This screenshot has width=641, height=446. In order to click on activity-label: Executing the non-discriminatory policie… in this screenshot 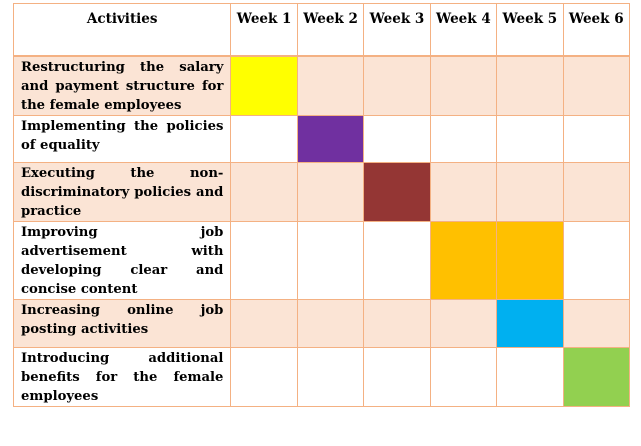, I will do `click(122, 192)`.